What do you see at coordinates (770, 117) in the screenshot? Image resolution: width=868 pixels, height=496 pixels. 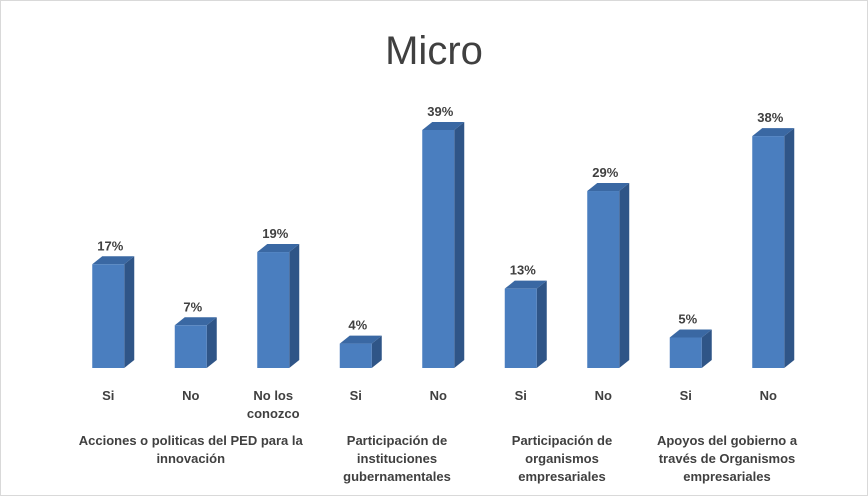 I see `value-label: 38%` at bounding box center [770, 117].